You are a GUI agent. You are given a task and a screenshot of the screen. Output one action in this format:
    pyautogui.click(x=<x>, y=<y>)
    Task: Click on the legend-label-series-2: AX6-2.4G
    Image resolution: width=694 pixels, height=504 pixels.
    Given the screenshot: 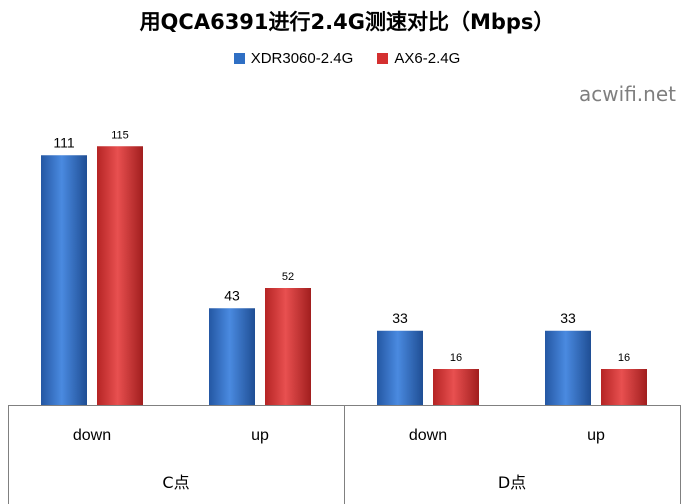 What is the action you would take?
    pyautogui.click(x=427, y=58)
    